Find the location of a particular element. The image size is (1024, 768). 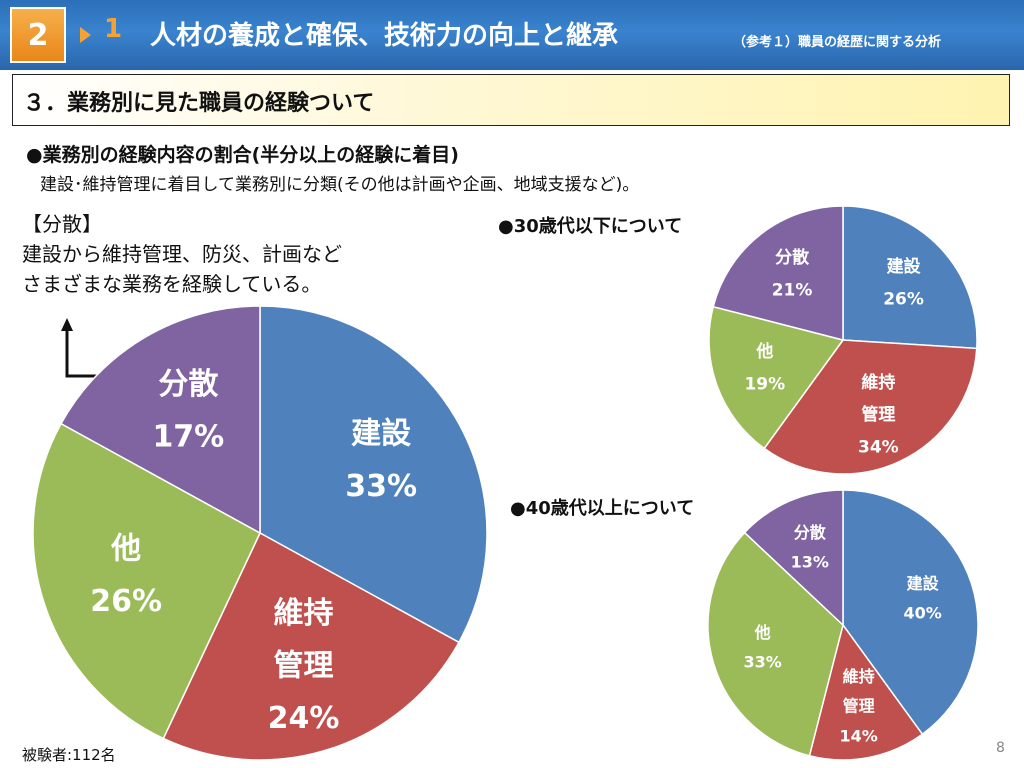

pie-40s-and-over: 建設 40% 維持管理 14% 他 33% 分散 13% is located at coordinates (843, 625).